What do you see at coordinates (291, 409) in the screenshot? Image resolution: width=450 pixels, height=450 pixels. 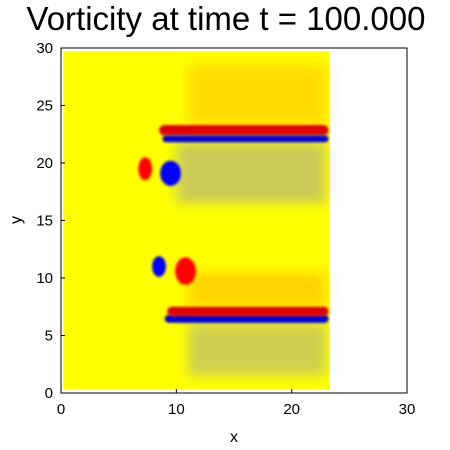 I see `x-tick-label: 20` at bounding box center [291, 409].